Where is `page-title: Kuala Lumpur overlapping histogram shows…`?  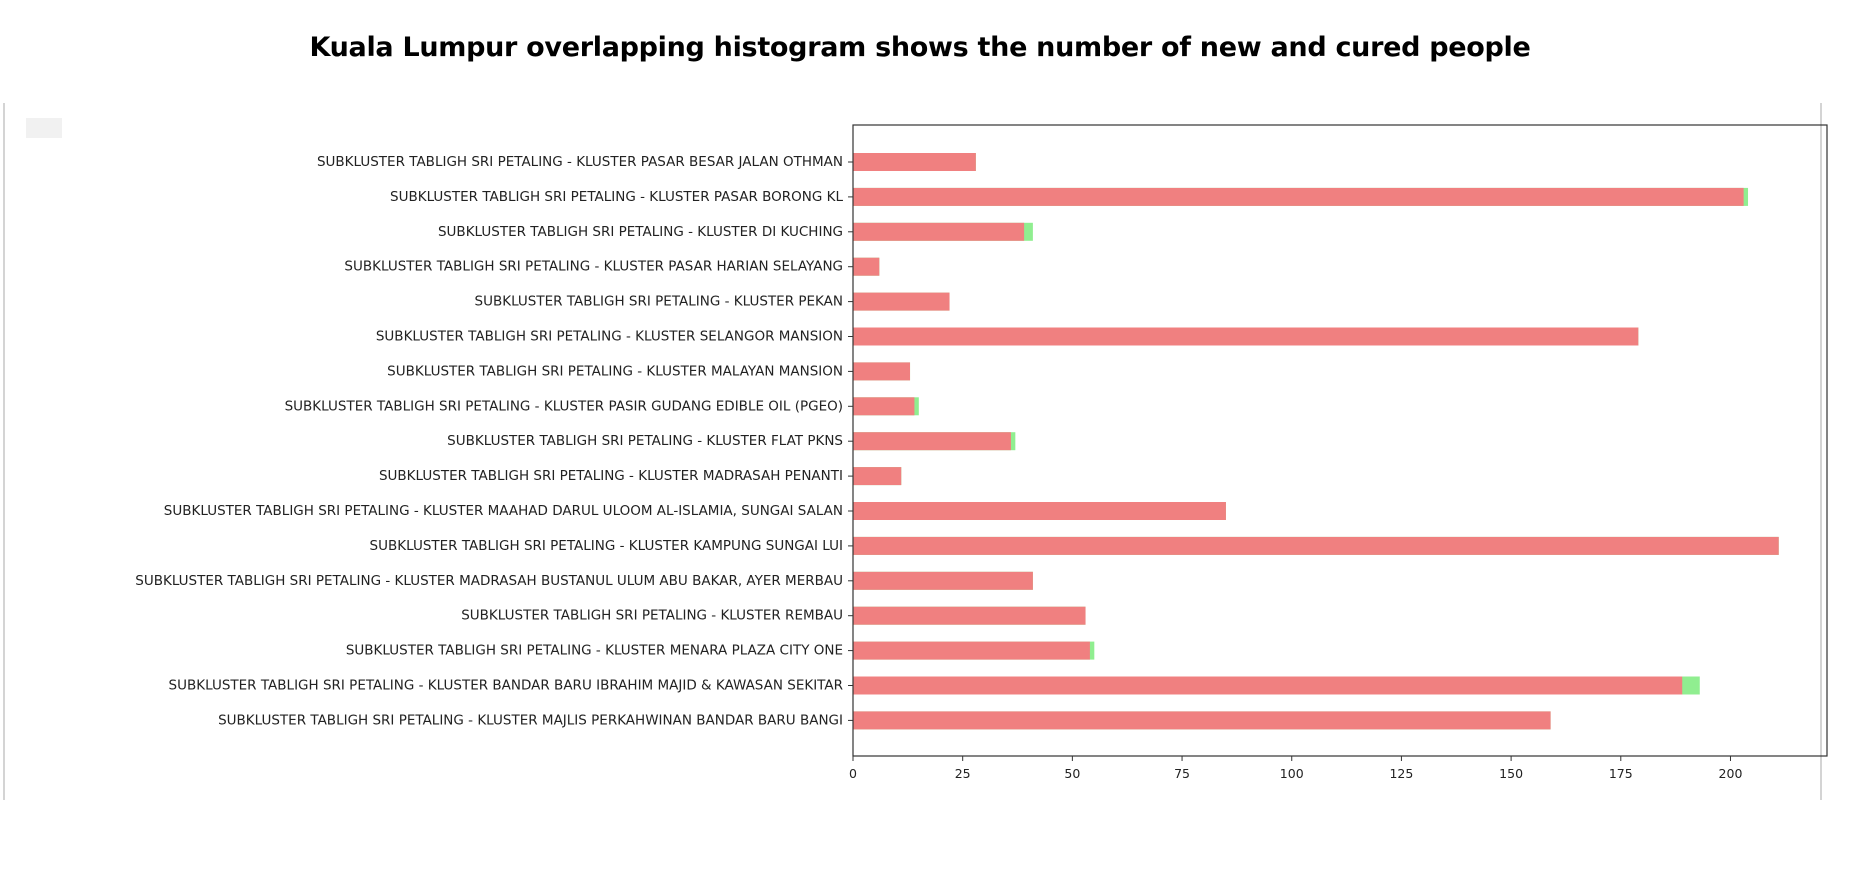 page-title: Kuala Lumpur overlapping histogram shows… is located at coordinates (920, 47).